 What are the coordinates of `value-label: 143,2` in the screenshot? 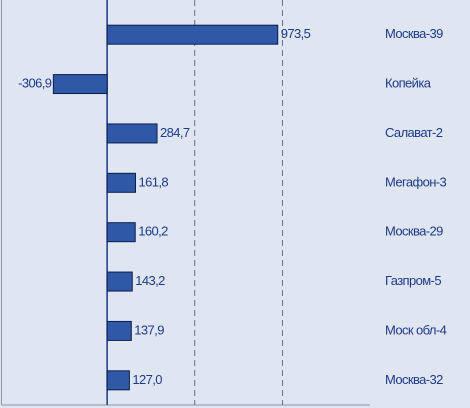 It's located at (150, 280).